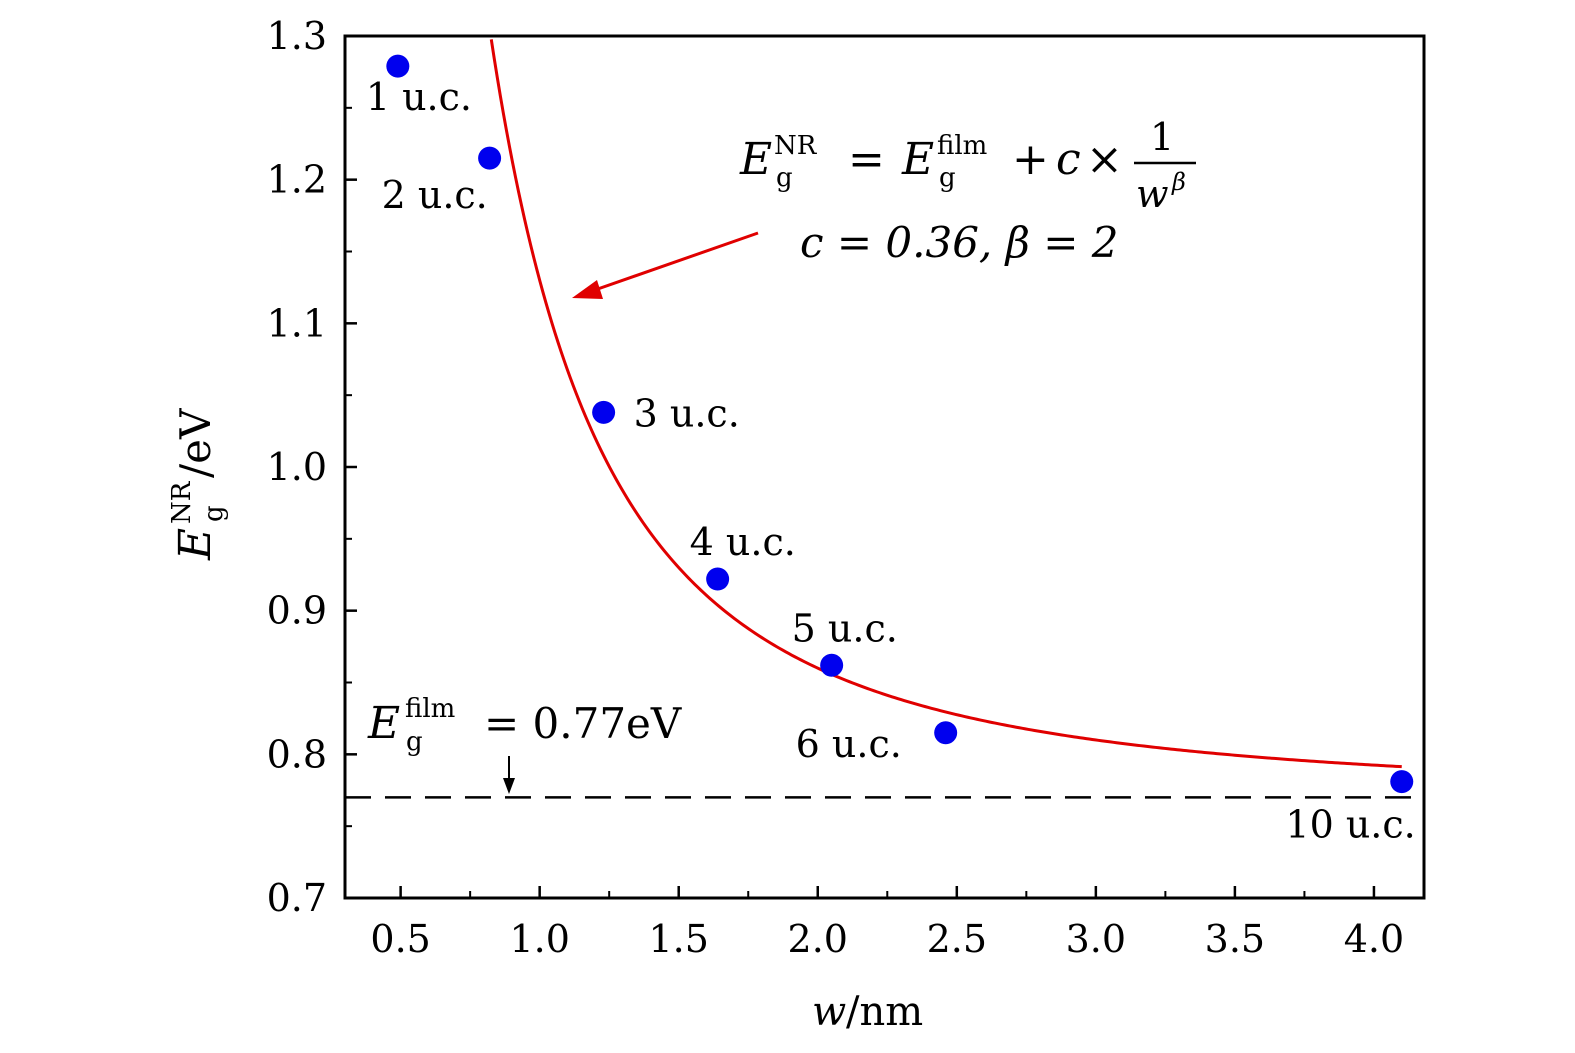 The width and height of the screenshot is (1575, 1053). What do you see at coordinates (884, 1012) in the screenshot?
I see `x-axis-unit: /nm` at bounding box center [884, 1012].